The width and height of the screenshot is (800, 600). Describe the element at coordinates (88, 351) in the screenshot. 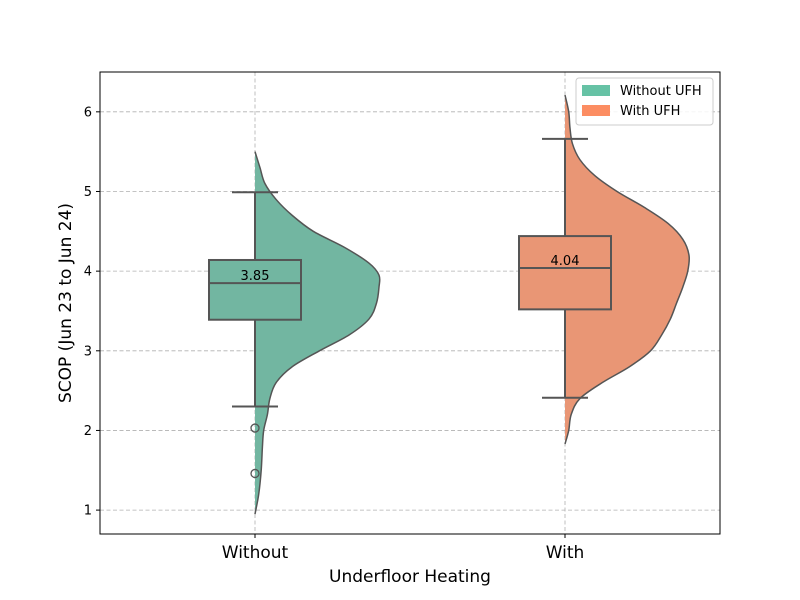

I see `y-tick-label: 3` at that location.